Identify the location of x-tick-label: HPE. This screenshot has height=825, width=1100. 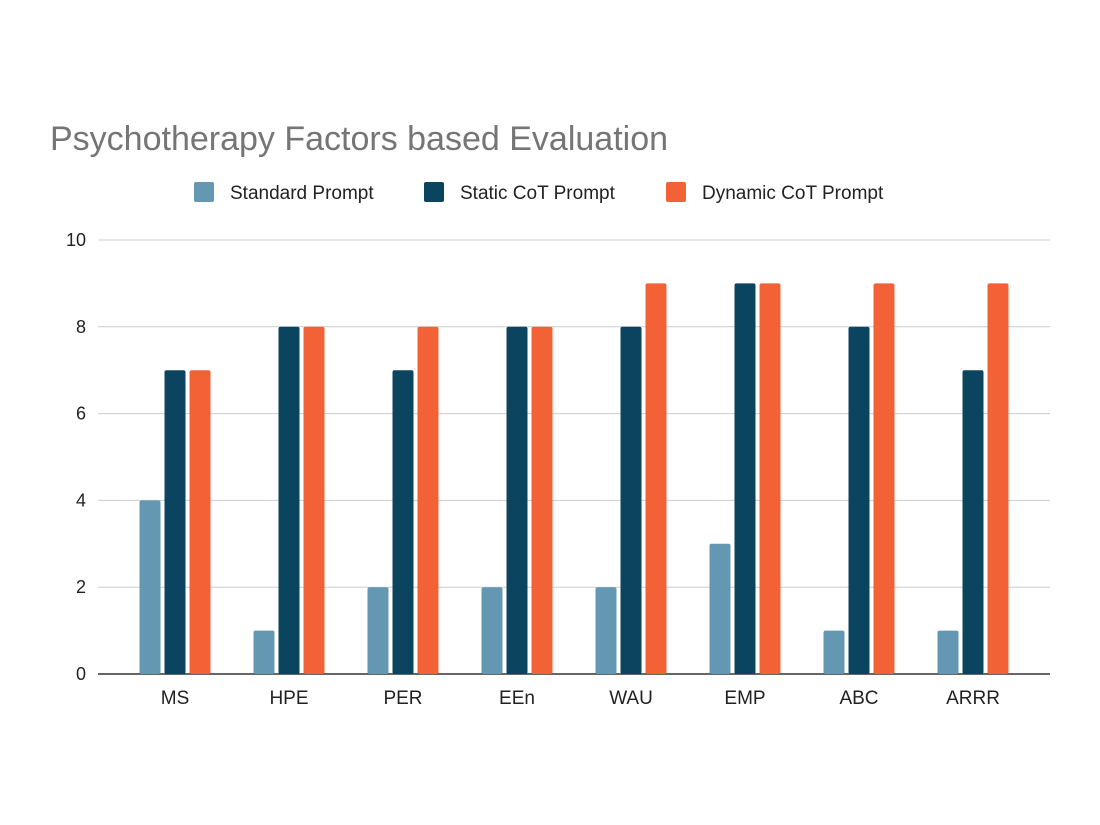
(288, 698).